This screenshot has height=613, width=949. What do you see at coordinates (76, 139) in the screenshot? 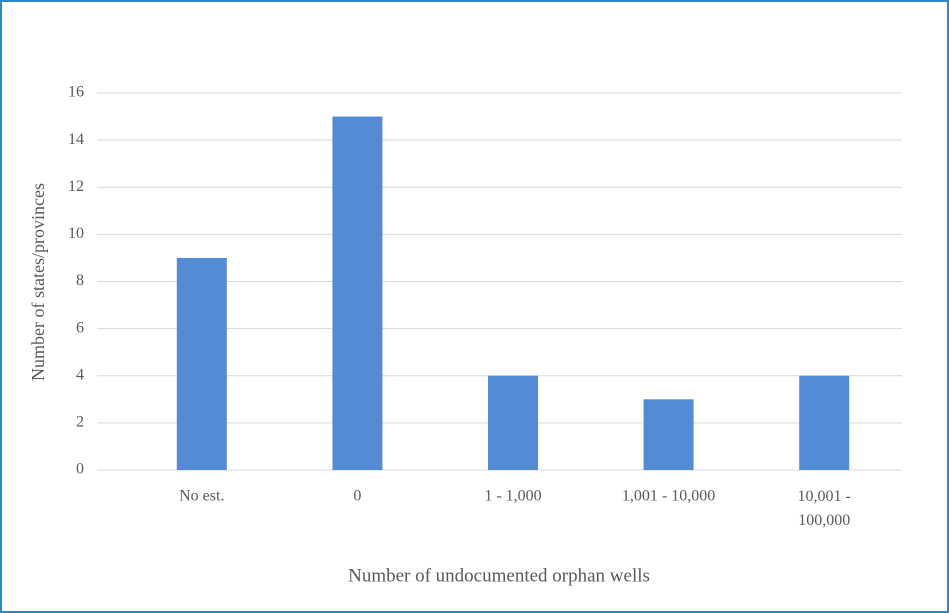
I see `y-tick-label: 14` at bounding box center [76, 139].